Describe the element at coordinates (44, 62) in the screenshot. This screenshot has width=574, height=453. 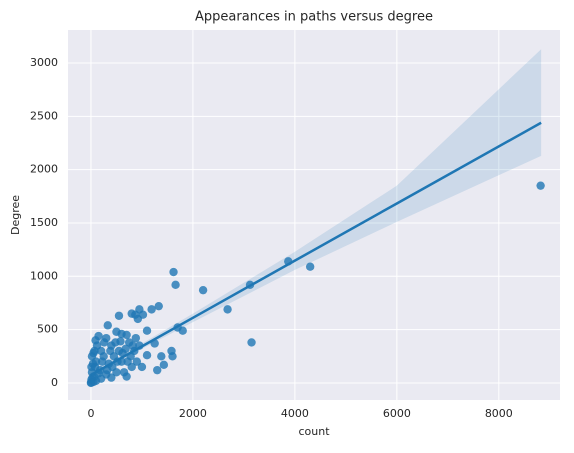
I see `y-tick-label: 3000` at that location.